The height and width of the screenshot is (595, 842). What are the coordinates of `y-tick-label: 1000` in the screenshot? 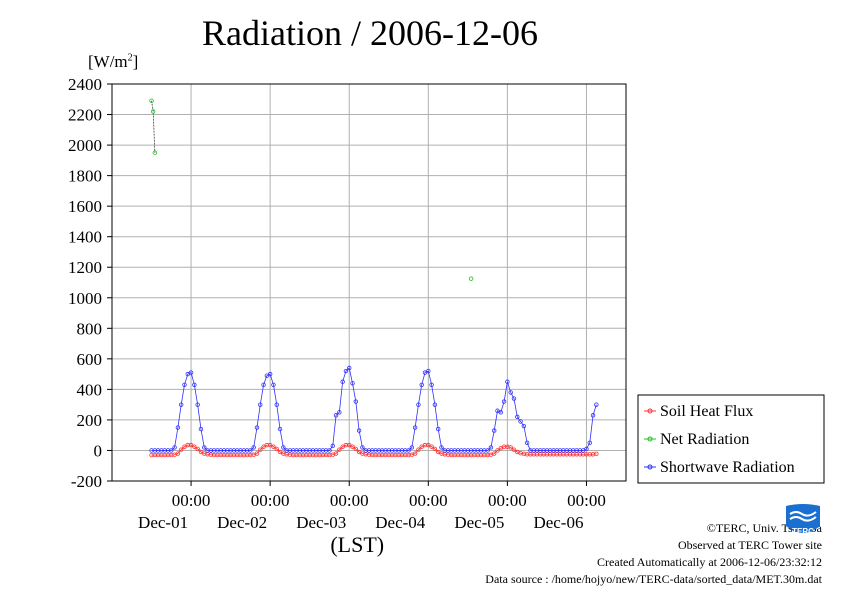 It's located at (85, 298).